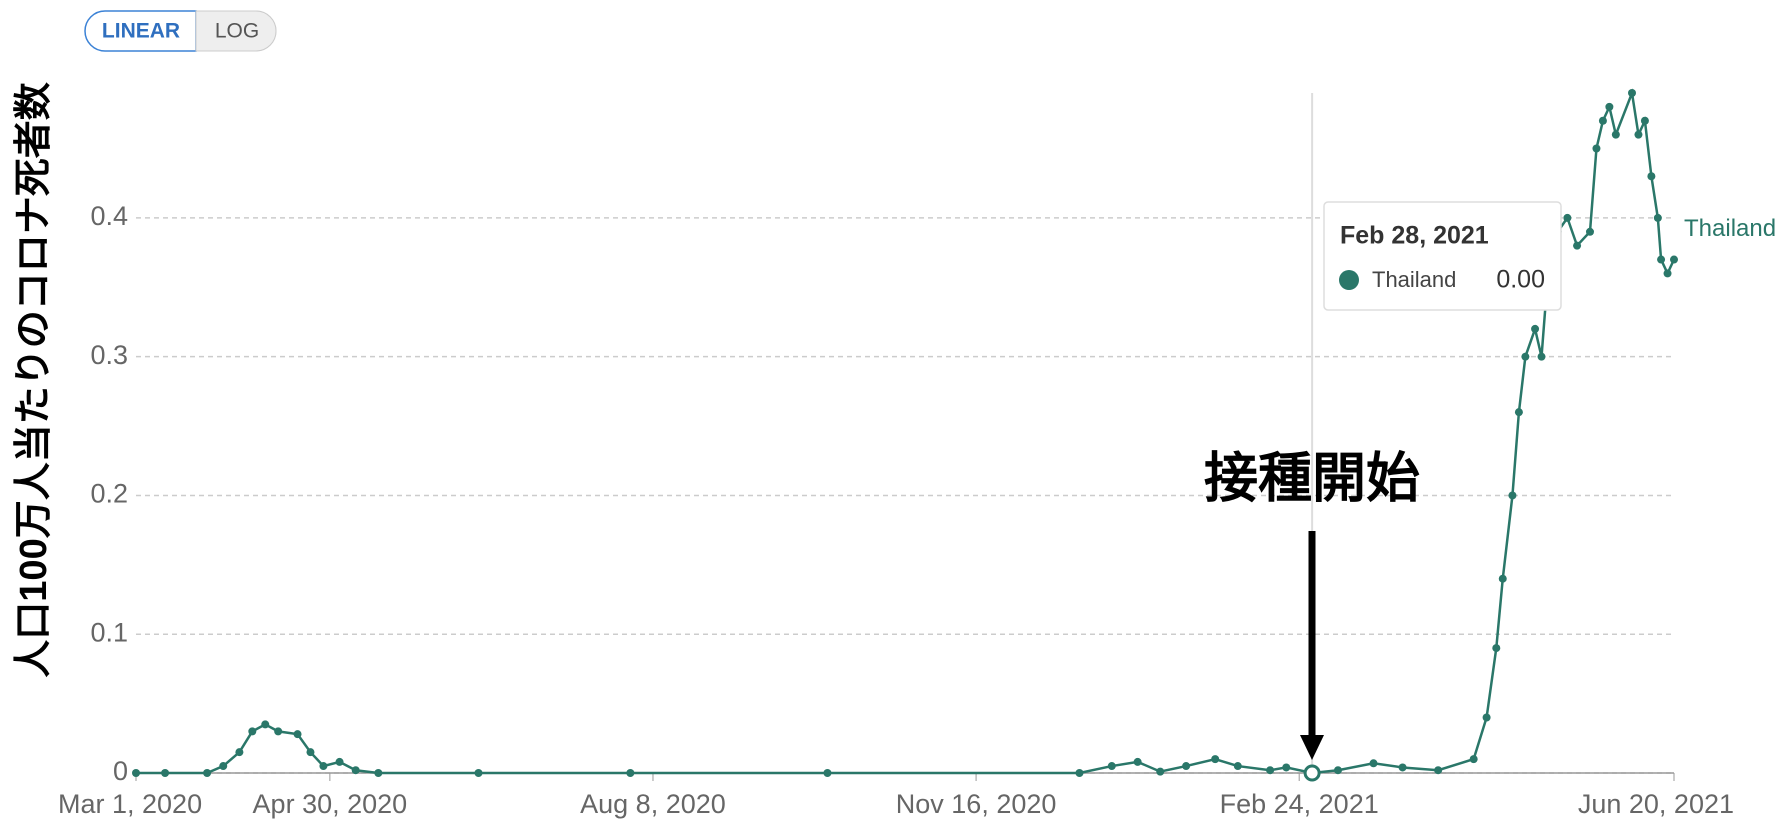 This screenshot has height=822, width=1780. I want to click on linear-bg, so click(140, 31).